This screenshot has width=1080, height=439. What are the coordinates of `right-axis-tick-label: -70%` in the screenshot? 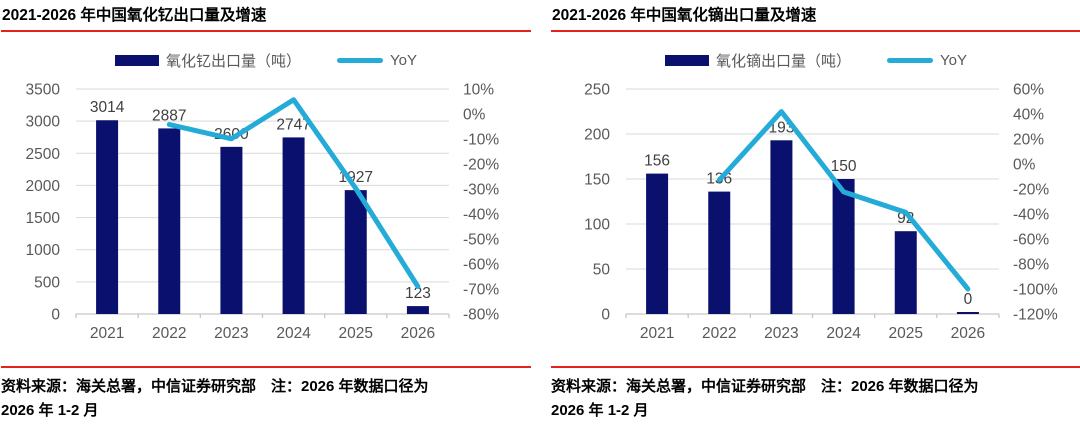 It's located at (481, 290).